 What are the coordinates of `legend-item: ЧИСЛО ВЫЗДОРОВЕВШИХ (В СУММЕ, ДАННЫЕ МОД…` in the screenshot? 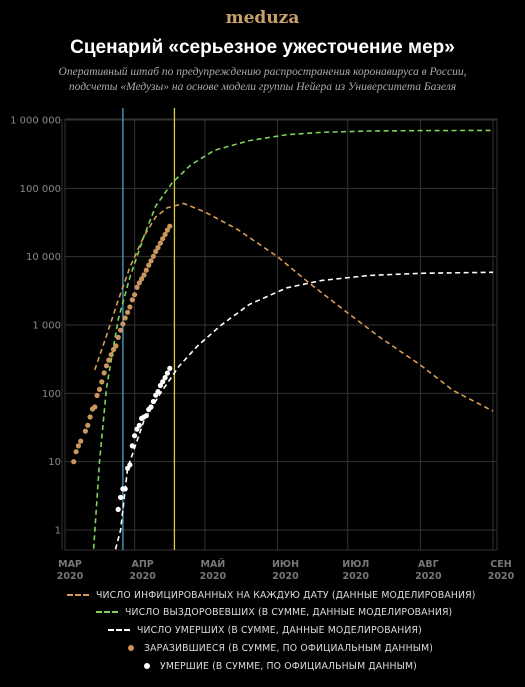 It's located at (274, 612).